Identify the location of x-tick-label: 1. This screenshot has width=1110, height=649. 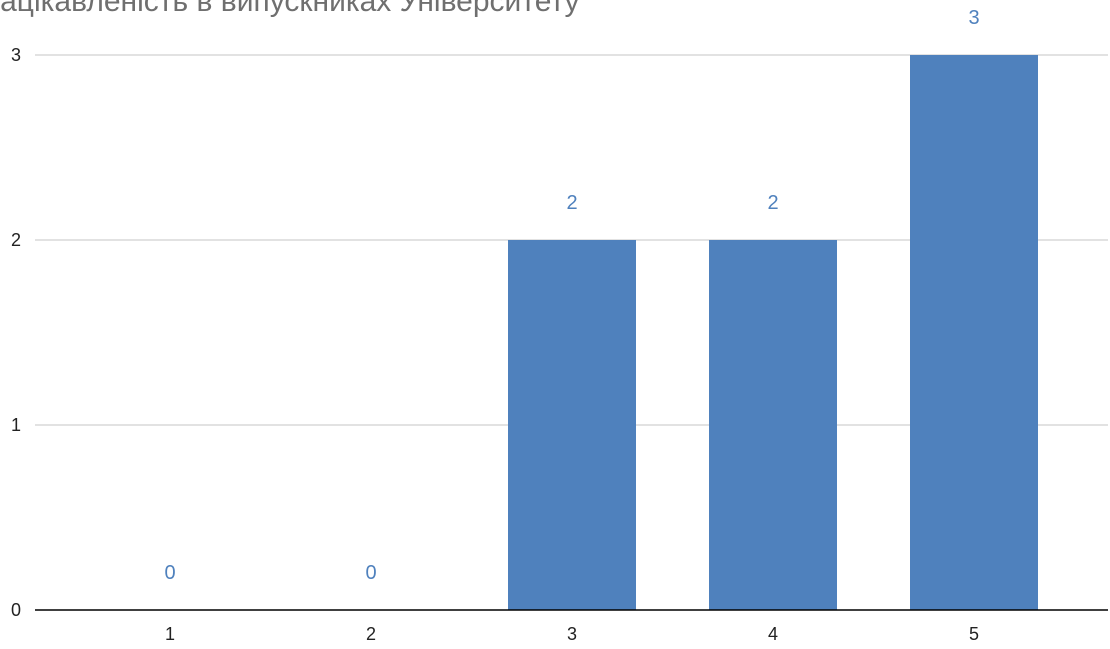
(170, 634).